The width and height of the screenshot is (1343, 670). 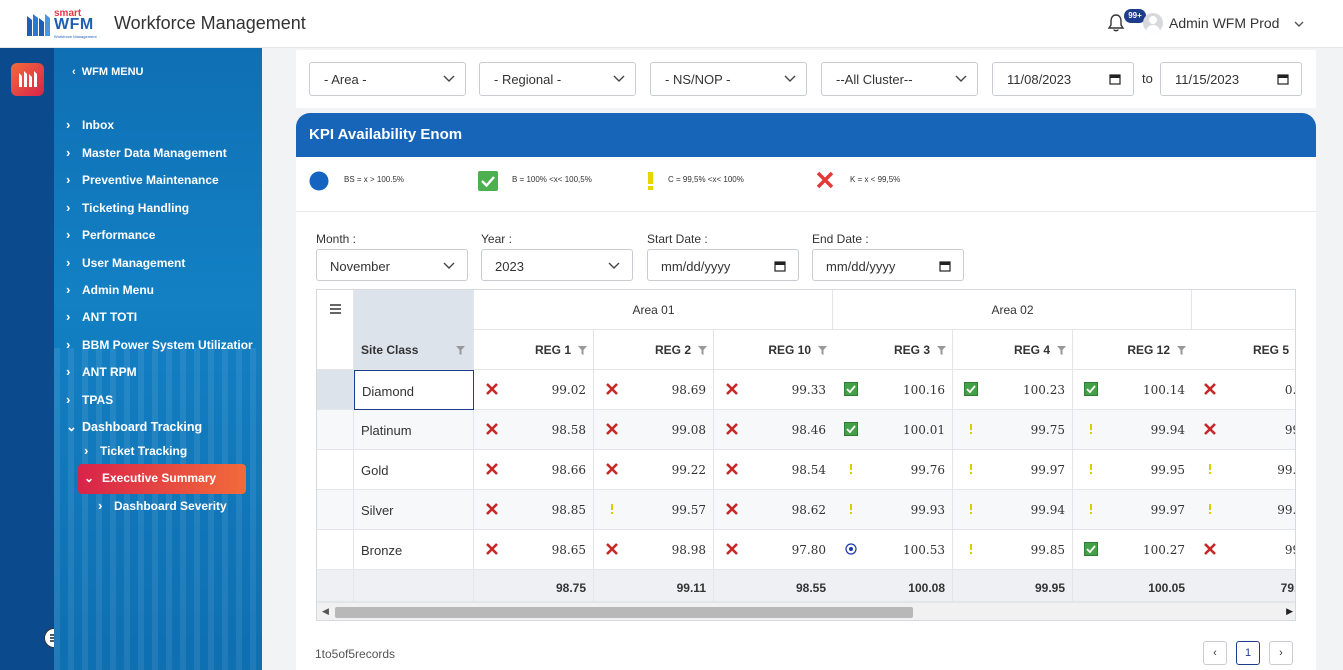 What do you see at coordinates (162, 479) in the screenshot?
I see `sidebar-item-executive-summary: ⌄ Executive Summary` at bounding box center [162, 479].